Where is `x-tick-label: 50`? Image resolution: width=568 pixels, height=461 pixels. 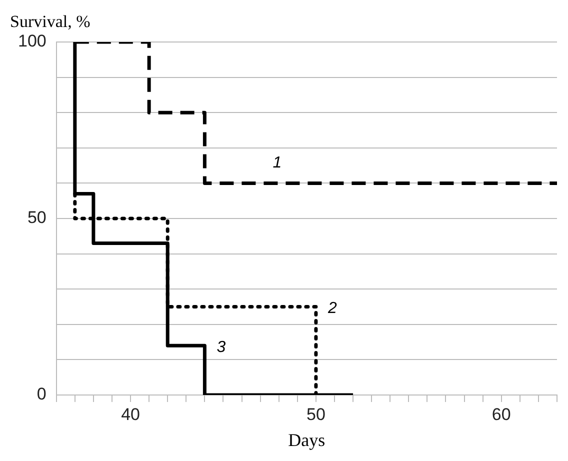 x-tick-label: 50 is located at coordinates (316, 414).